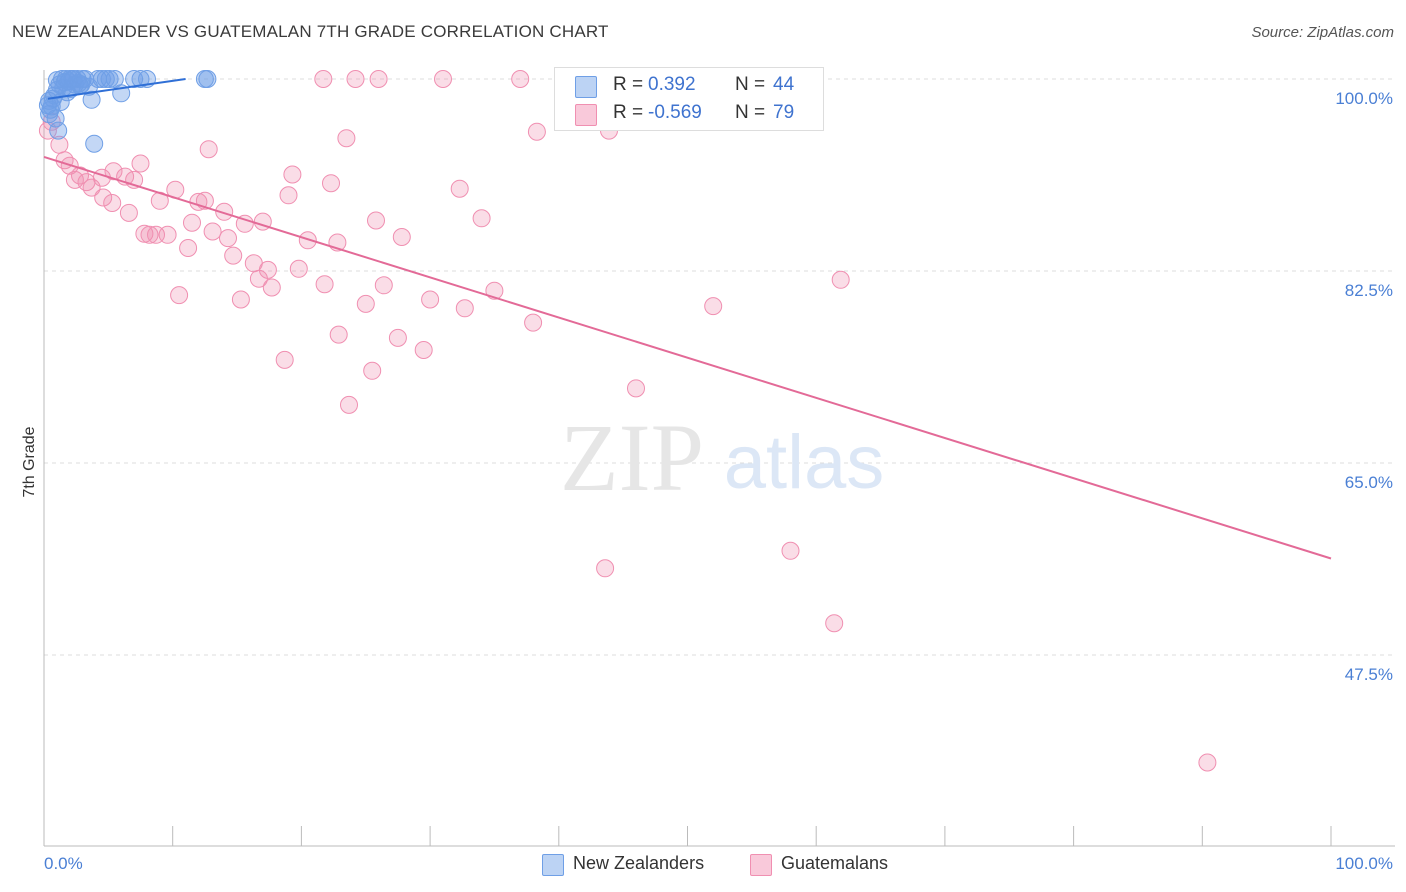 This screenshot has width=1406, height=892. Describe the element at coordinates (672, 84) in the screenshot. I see `legend-r-value: 0.392` at that location.